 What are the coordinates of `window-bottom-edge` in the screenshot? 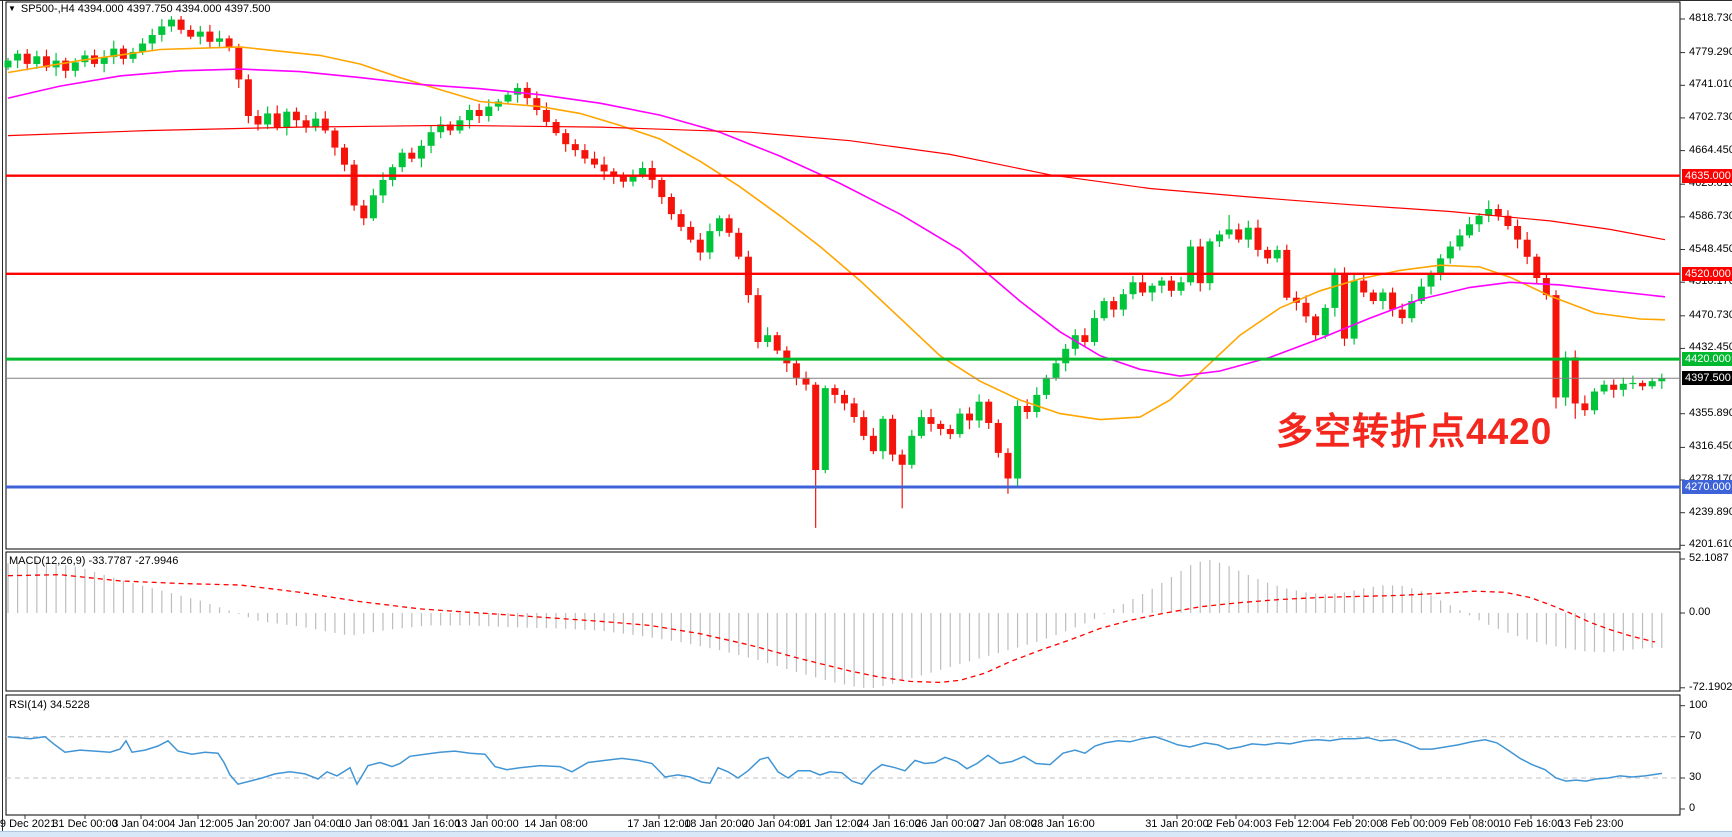 It's located at (866, 834).